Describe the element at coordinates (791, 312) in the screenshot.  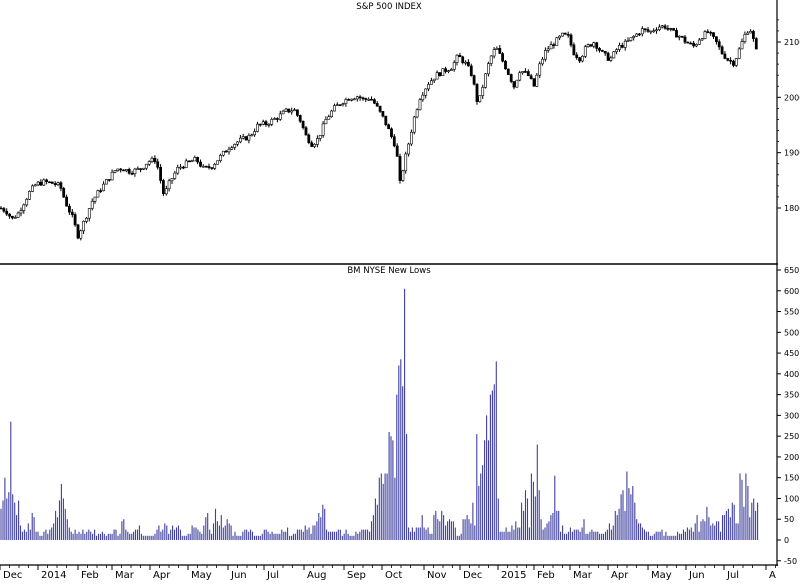
I see `y-tick-label: 550` at that location.